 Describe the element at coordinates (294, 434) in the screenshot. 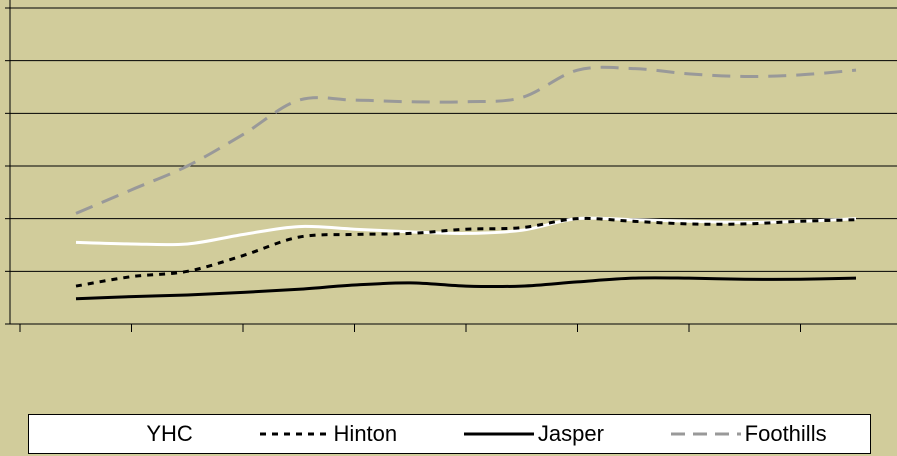

I see `legend-swatch-hinton` at that location.